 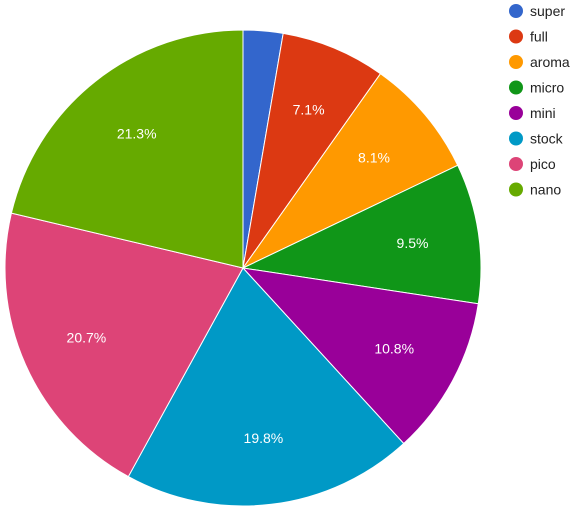 What do you see at coordinates (394, 349) in the screenshot?
I see `slice-label-mini: 10.8%` at bounding box center [394, 349].